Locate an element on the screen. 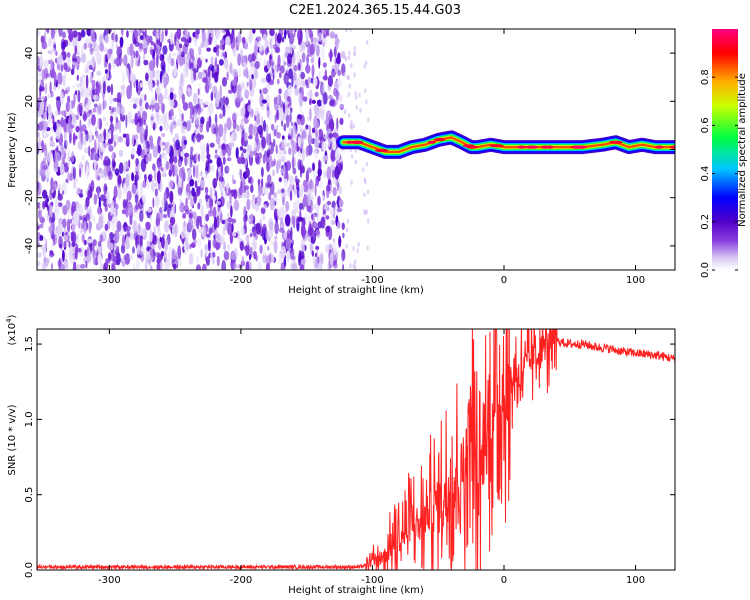  snr-scale-label: (x104) is located at coordinates (11, 329).